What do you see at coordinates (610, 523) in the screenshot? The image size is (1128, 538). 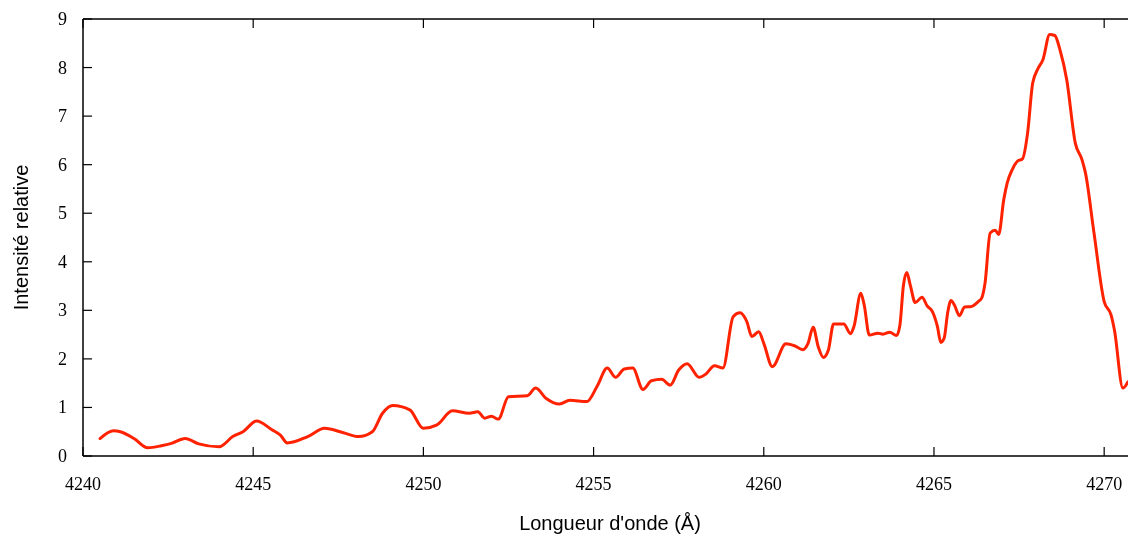 I see `x-axis-title: Longueur d'onde (Å)` at bounding box center [610, 523].